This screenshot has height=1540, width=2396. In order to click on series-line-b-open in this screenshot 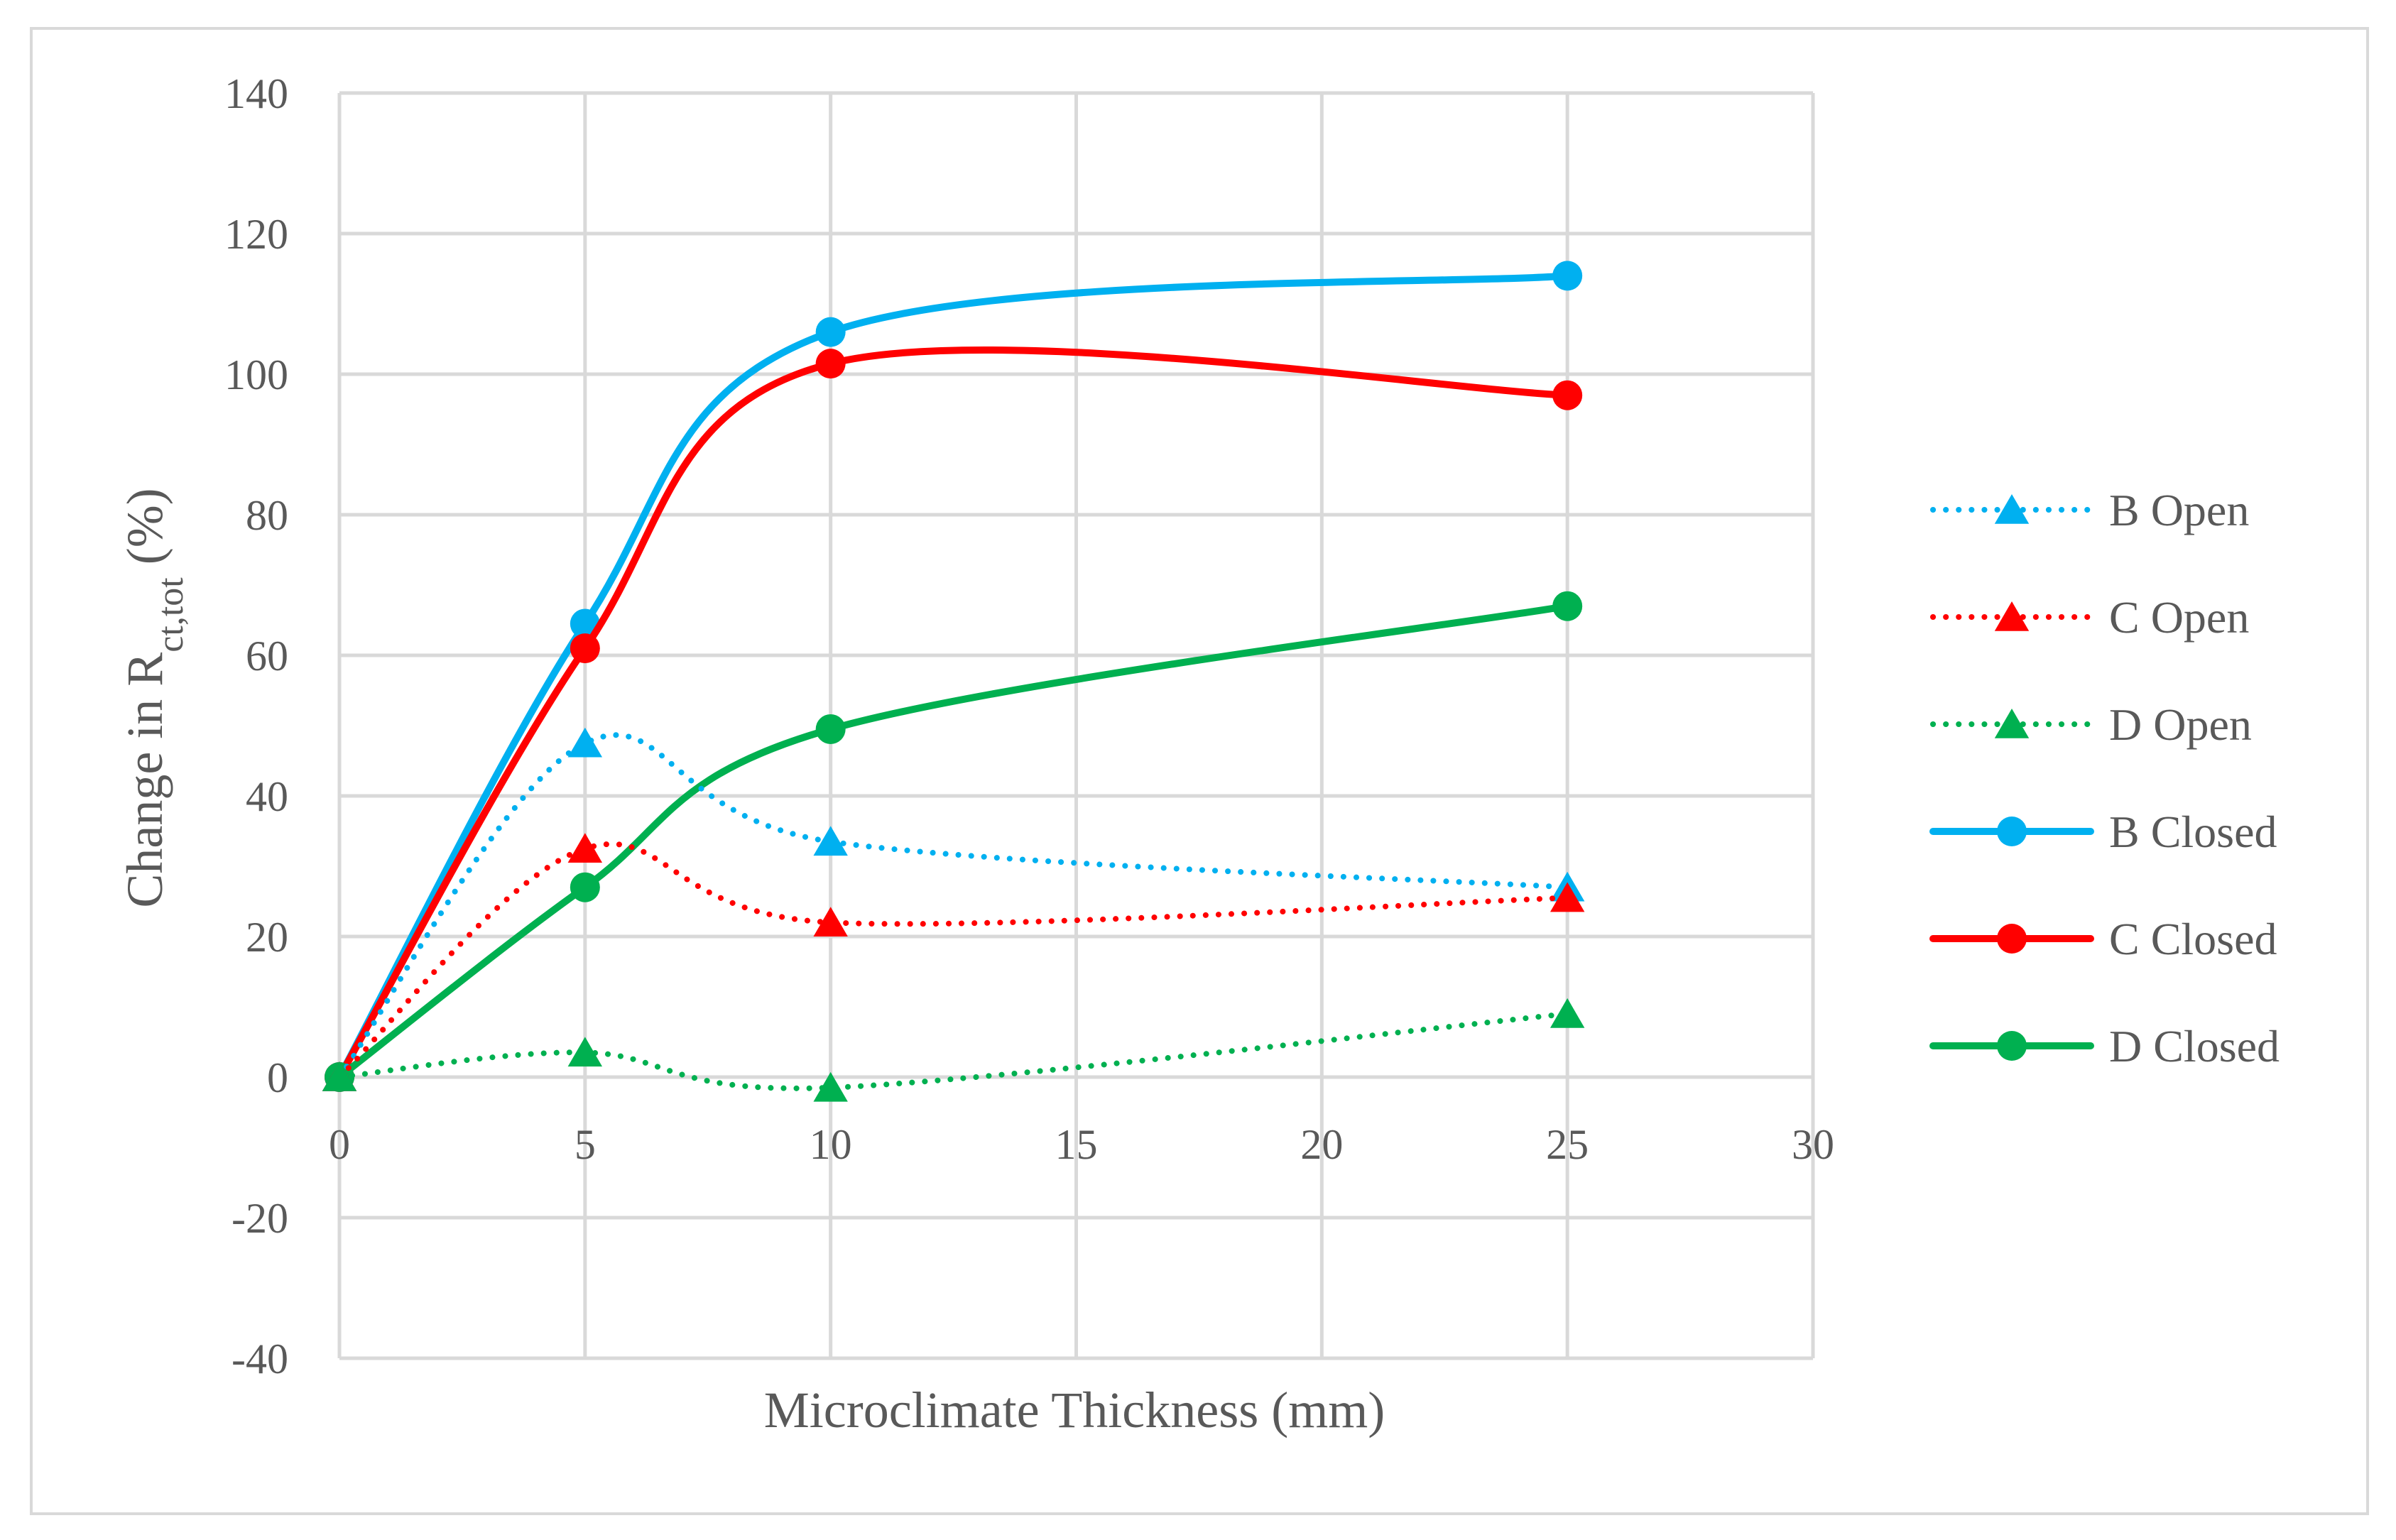, I will do `click(954, 906)`.